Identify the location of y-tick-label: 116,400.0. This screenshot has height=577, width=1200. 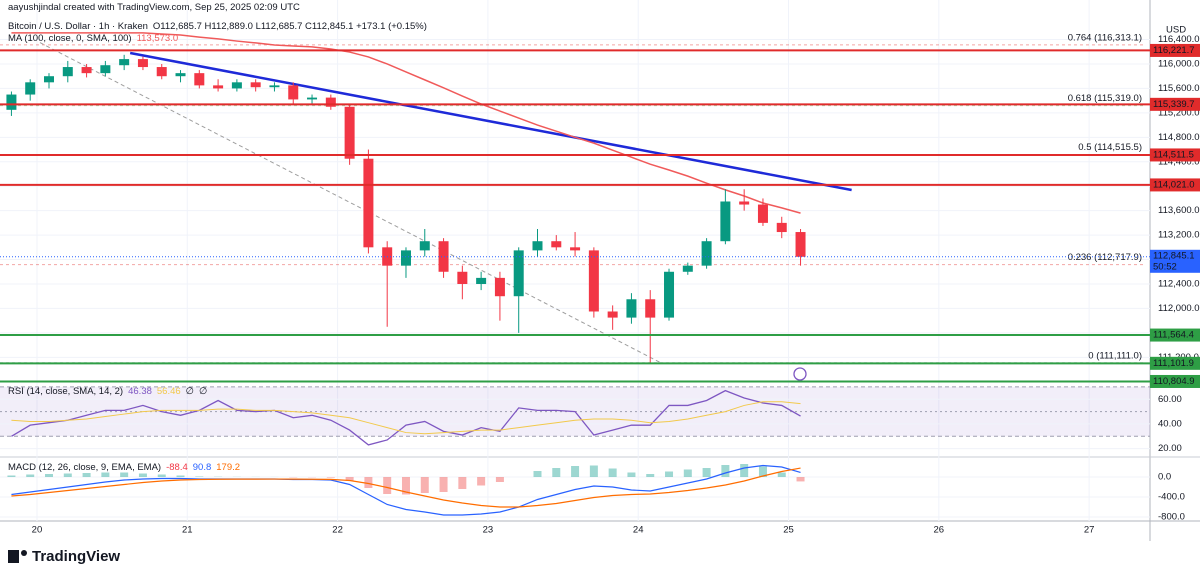
(1179, 39).